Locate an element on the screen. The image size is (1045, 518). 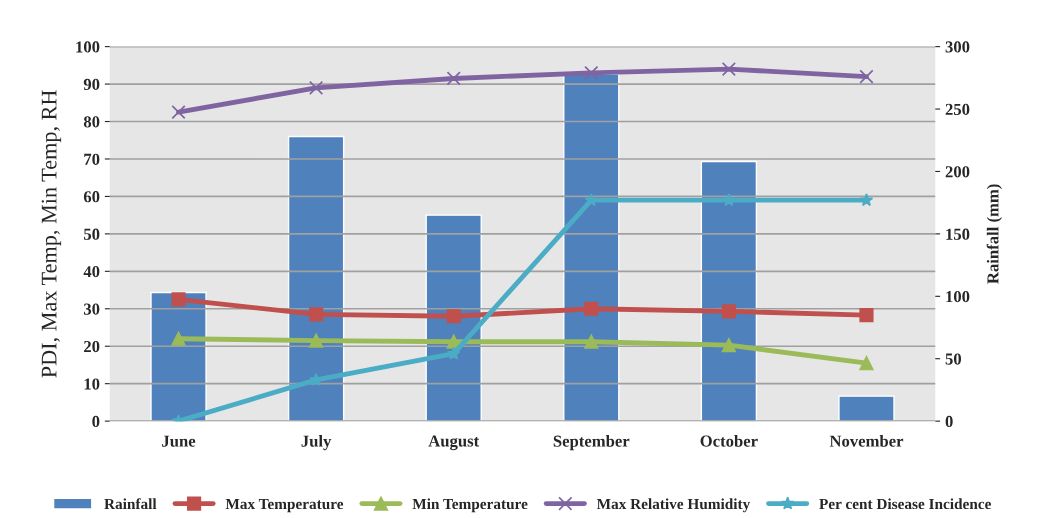
legend-label: Rainfall is located at coordinates (130, 504).